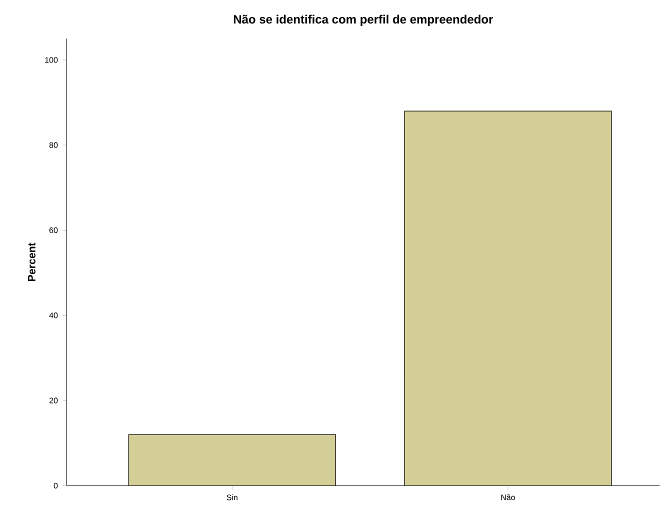 The width and height of the screenshot is (662, 505). What do you see at coordinates (32, 262) in the screenshot?
I see `y-axis-title: Percent` at bounding box center [32, 262].